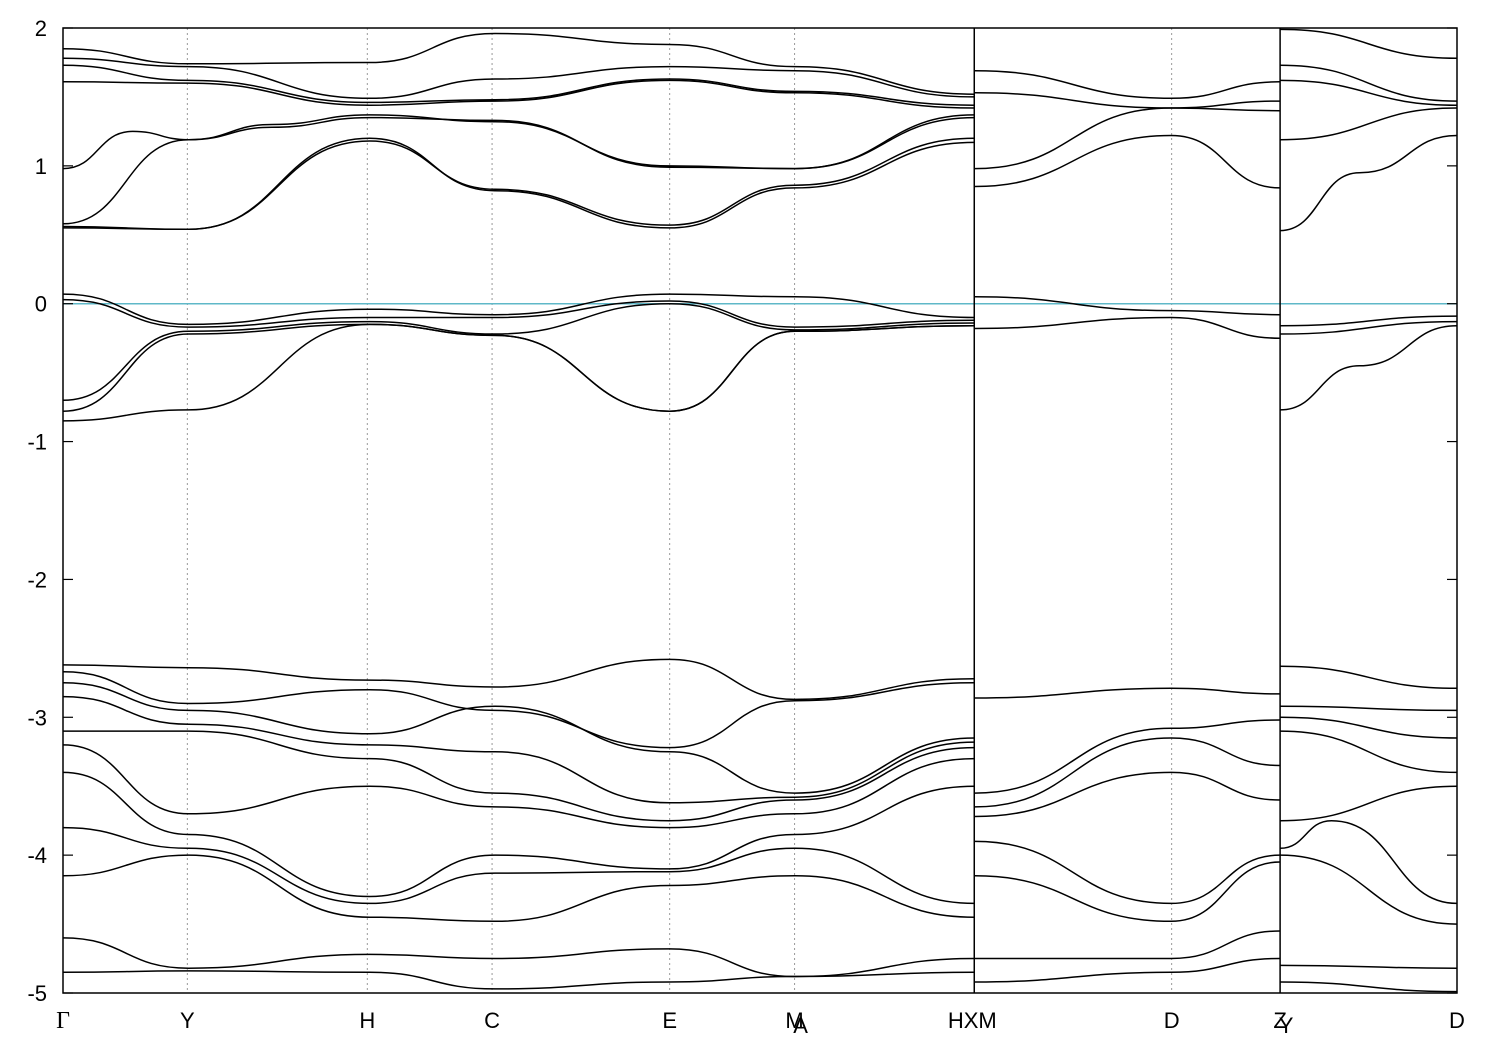  I want to click on y-tick-label: -1, so click(37, 442).